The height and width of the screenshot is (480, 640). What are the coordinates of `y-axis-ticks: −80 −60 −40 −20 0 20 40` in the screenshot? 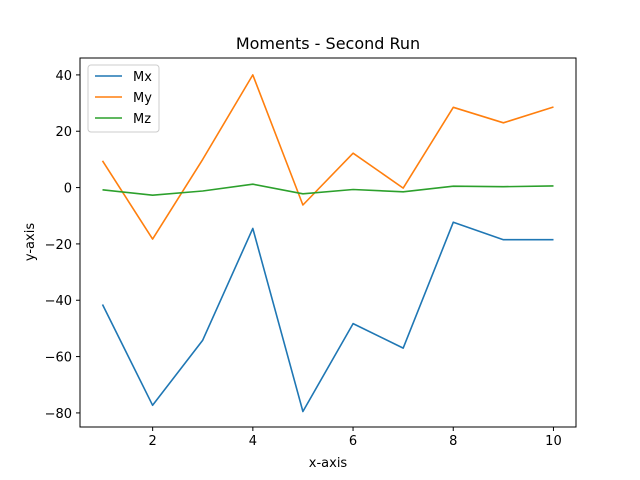 It's located at (62, 245).